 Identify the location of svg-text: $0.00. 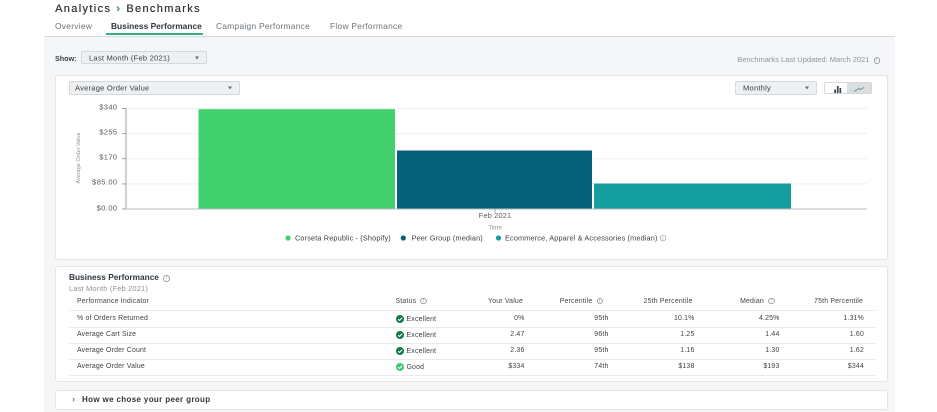
(107, 207).